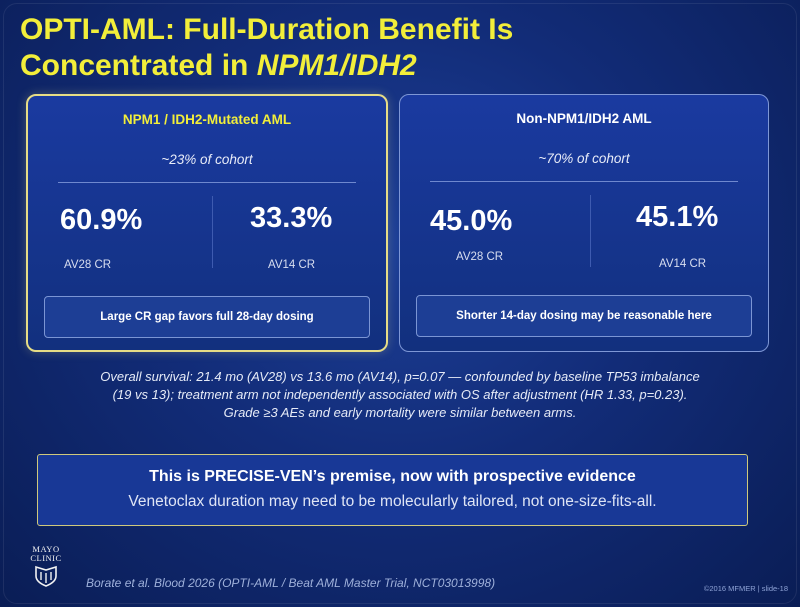 Image resolution: width=800 pixels, height=607 pixels. I want to click on cohort-share: ~23% of cohort, so click(207, 159).